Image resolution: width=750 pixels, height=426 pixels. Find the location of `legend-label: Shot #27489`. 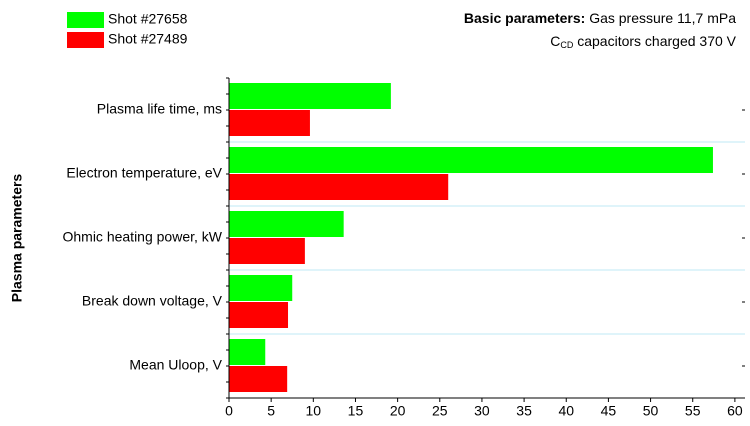

legend-label: Shot #27489 is located at coordinates (148, 39).